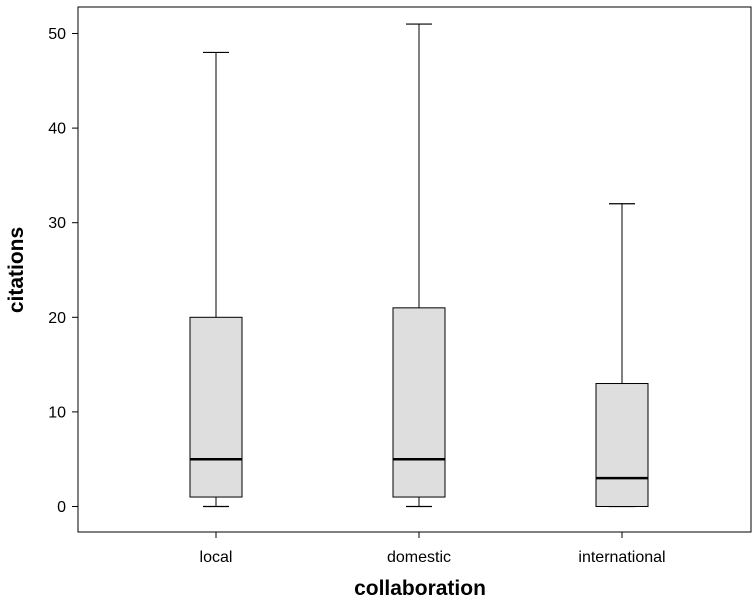  Describe the element at coordinates (61, 507) in the screenshot. I see `y-tick-label: 0` at that location.